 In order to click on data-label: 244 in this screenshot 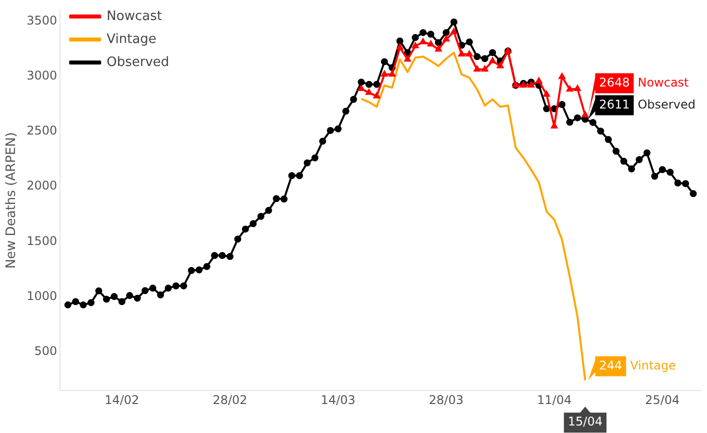, I will do `click(610, 365)`.